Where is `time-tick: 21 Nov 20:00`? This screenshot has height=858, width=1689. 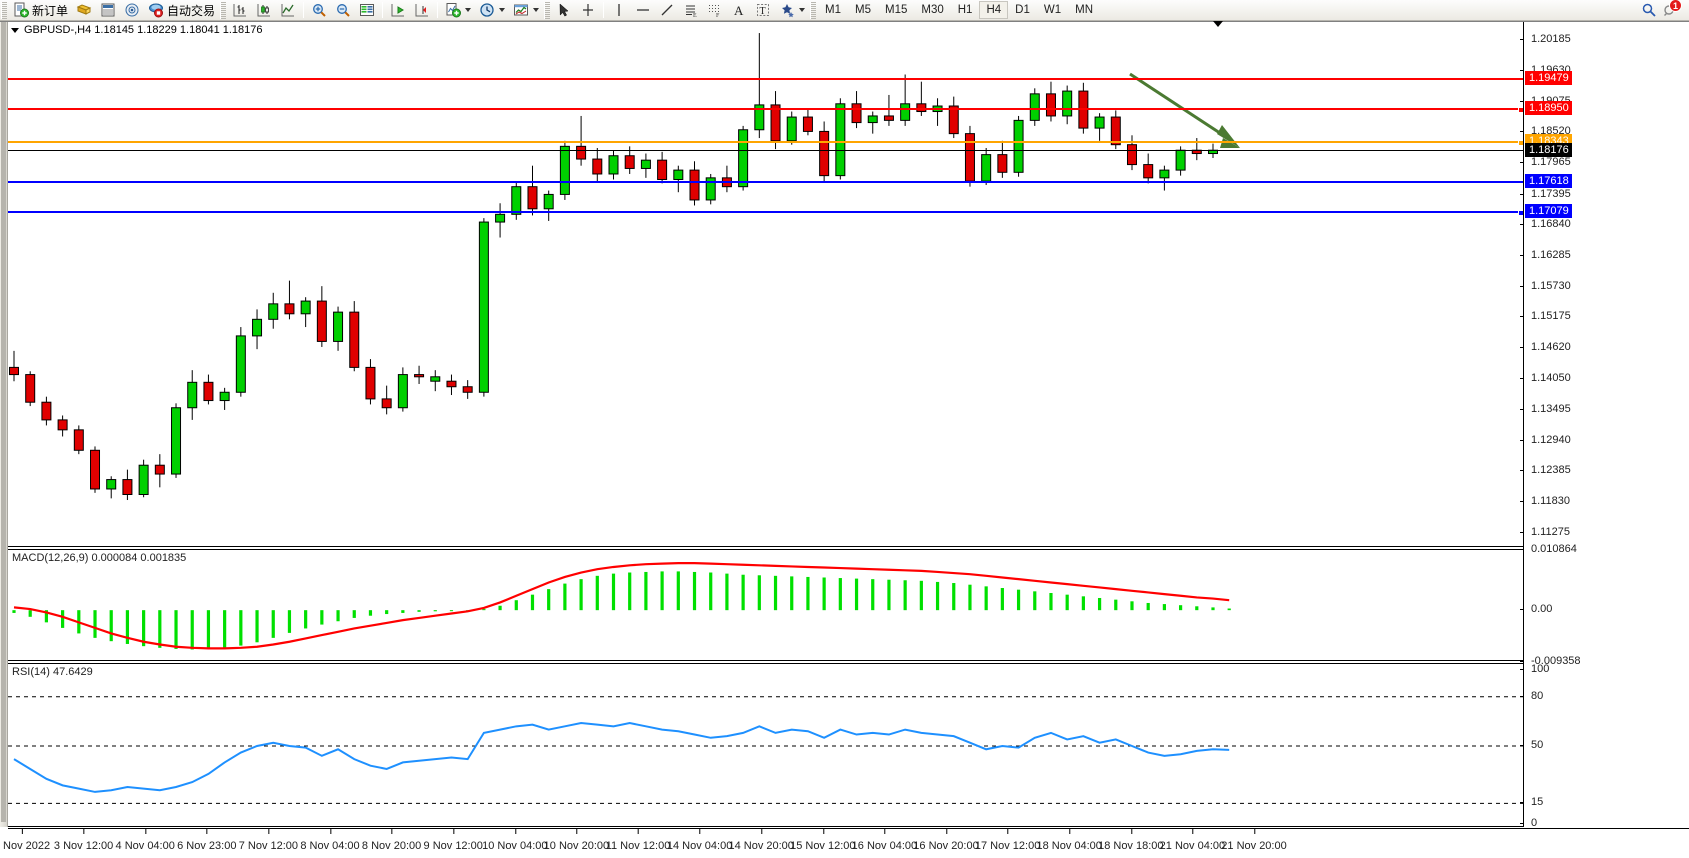
time-tick: 21 Nov 20:00 is located at coordinates (1254, 840).